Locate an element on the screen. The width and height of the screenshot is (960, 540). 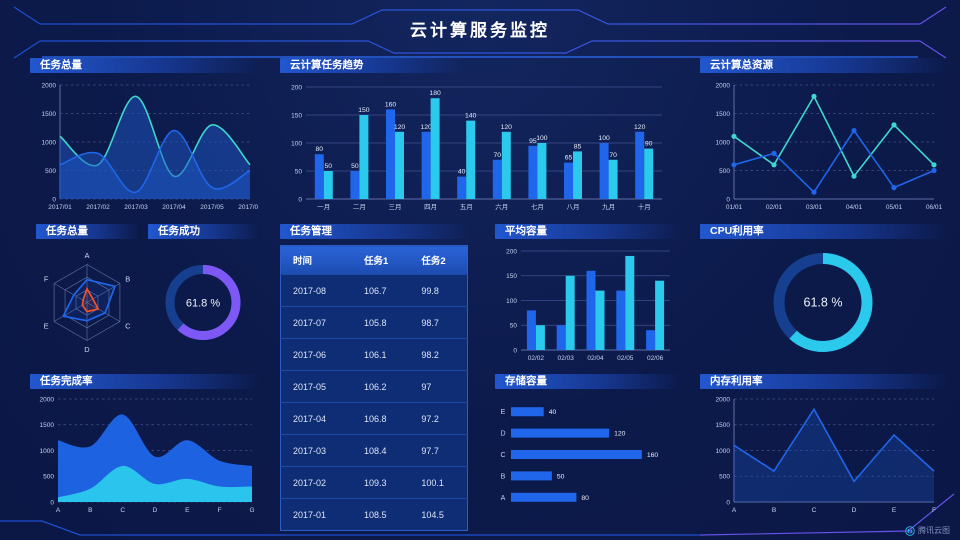
panel-title: 内存利用率 is located at coordinates (823, 381).